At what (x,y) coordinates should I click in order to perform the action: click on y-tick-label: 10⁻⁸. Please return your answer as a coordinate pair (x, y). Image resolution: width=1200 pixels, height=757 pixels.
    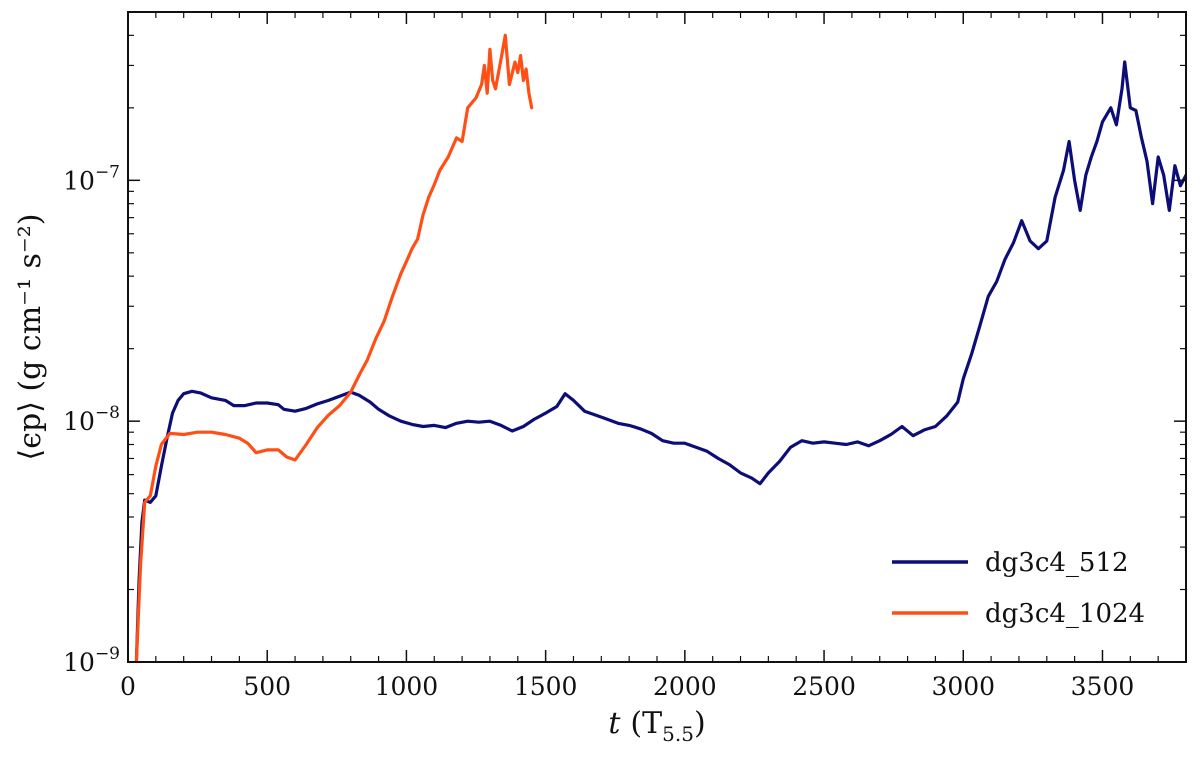
    Looking at the image, I should click on (91, 419).